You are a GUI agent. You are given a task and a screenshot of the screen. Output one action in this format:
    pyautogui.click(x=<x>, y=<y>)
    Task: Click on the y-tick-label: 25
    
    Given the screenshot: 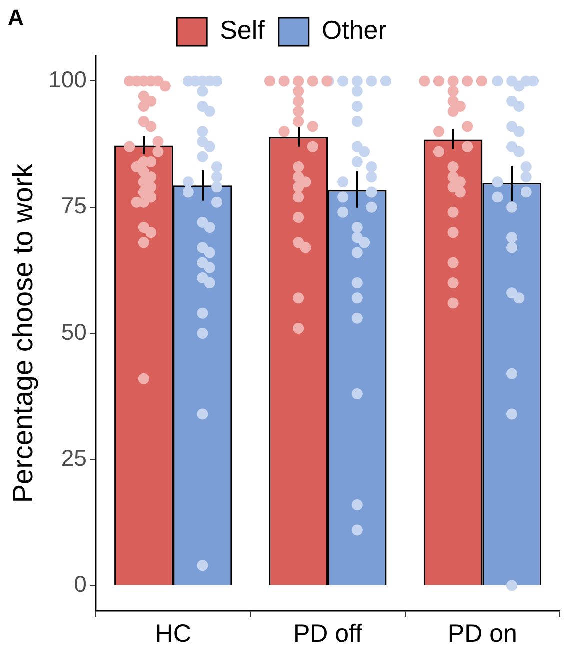 What is the action you would take?
    pyautogui.click(x=74, y=457)
    